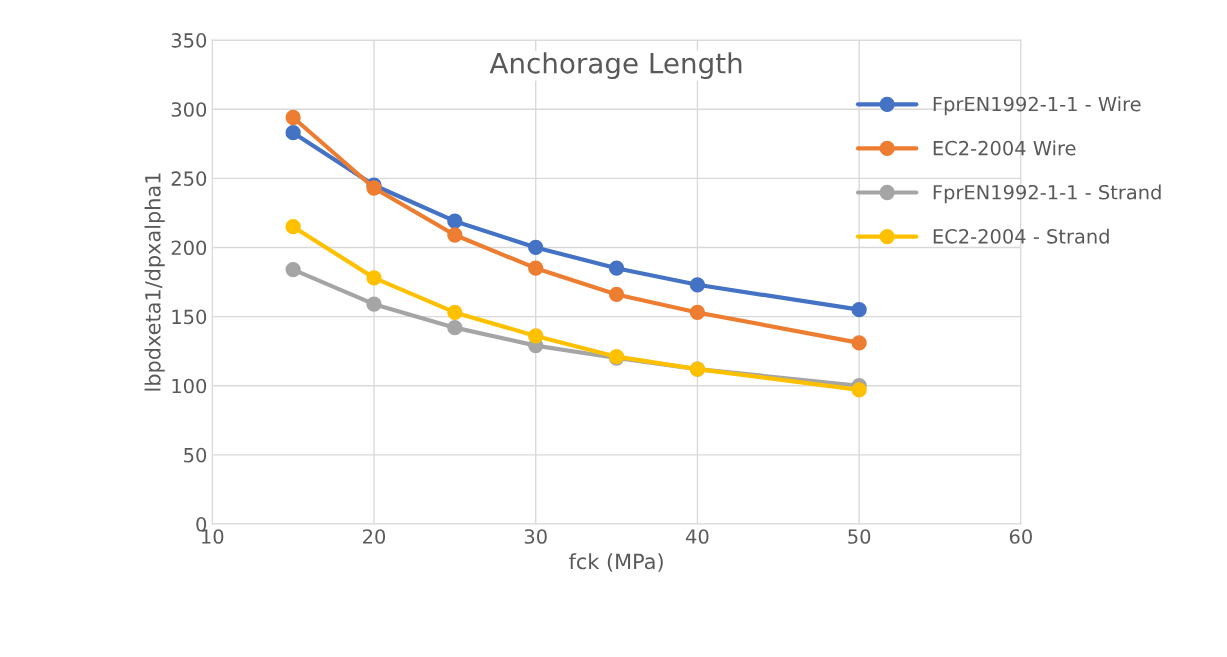 Image resolution: width=1227 pixels, height=657 pixels. I want to click on x-tick-label: 60, so click(1020, 536).